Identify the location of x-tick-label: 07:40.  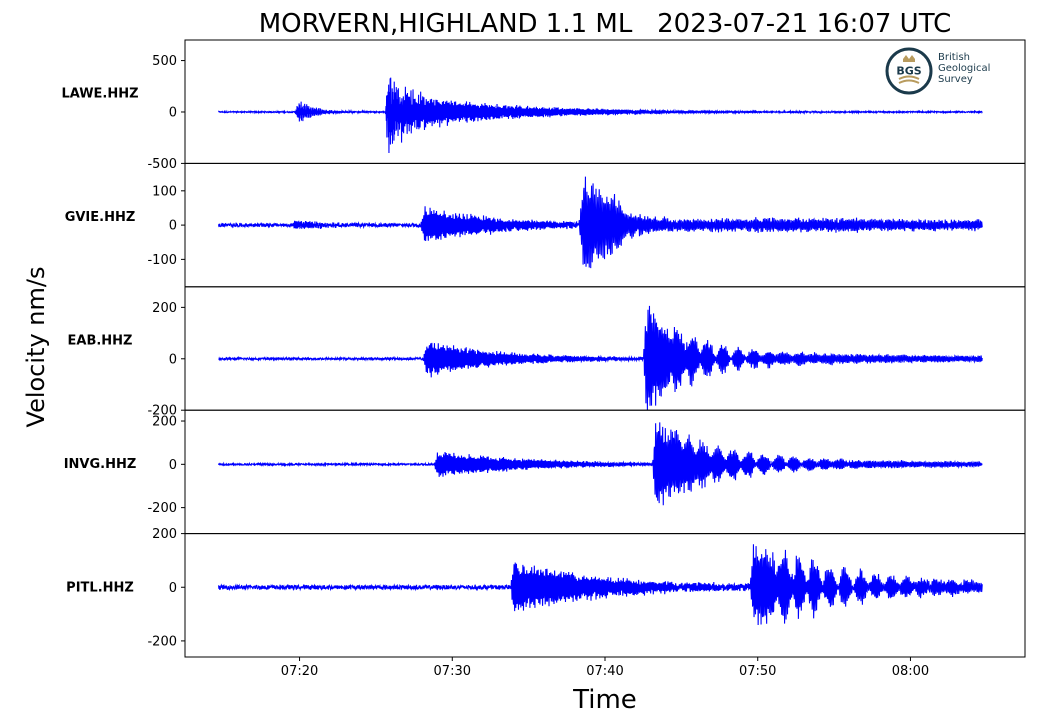
(604, 671).